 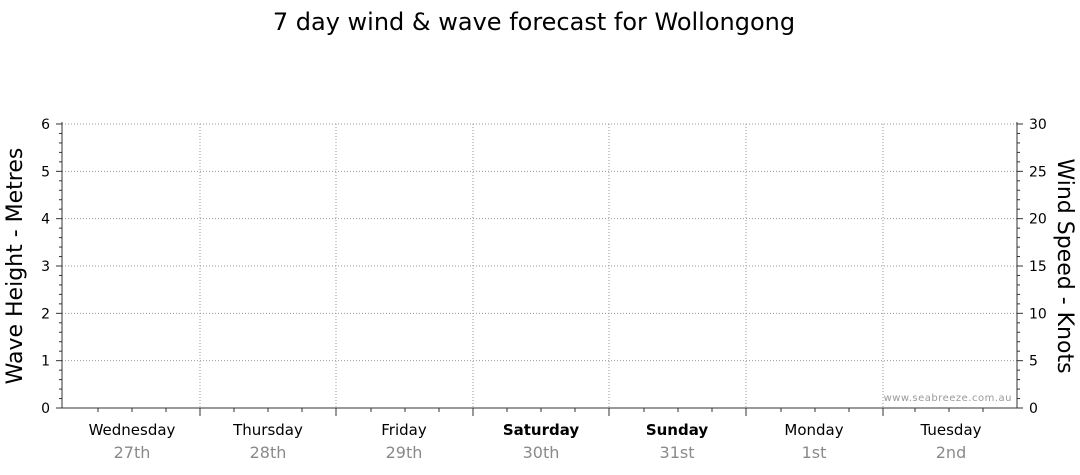 I want to click on x-day-name: Friday, so click(x=404, y=430).